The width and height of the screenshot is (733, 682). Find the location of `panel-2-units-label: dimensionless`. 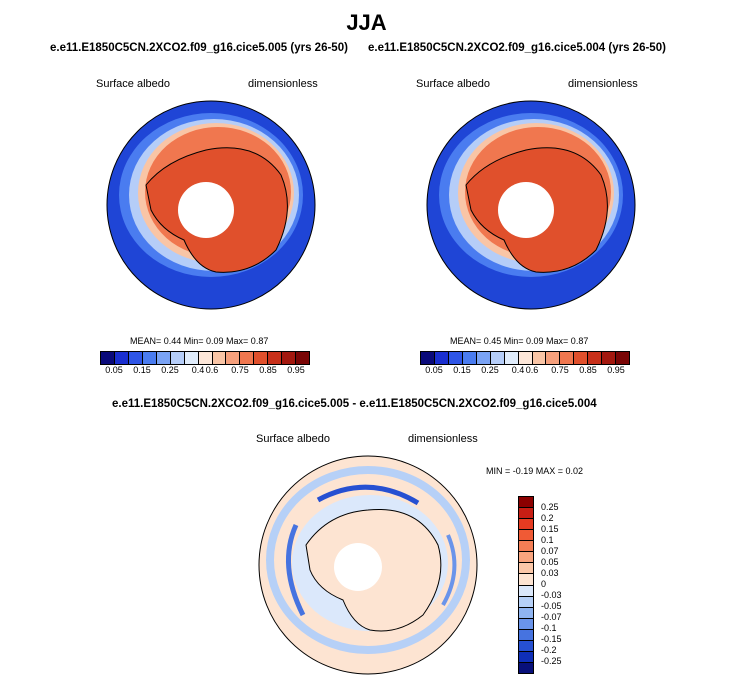

panel-2-units-label: dimensionless is located at coordinates (603, 84).